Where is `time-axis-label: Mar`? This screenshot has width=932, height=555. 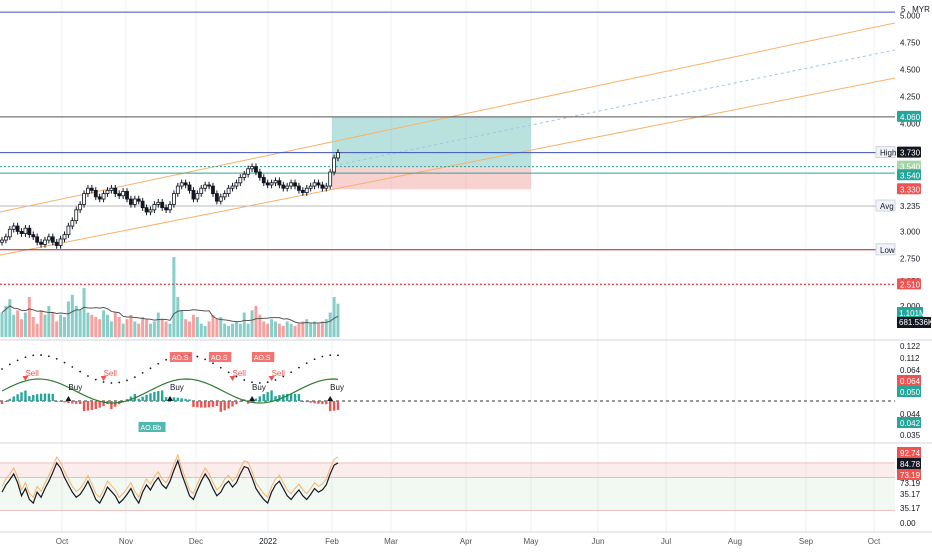
time-axis-label: Mar is located at coordinates (391, 541).